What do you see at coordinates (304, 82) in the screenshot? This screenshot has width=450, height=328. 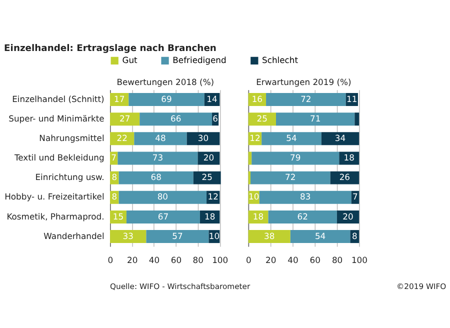 I see `chart-subtitle: Erwartungen 2019 (%)` at bounding box center [304, 82].